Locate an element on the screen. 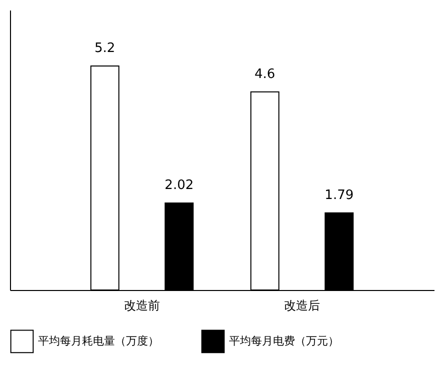  legend-label: 平均每月电费（万元） is located at coordinates (284, 341).